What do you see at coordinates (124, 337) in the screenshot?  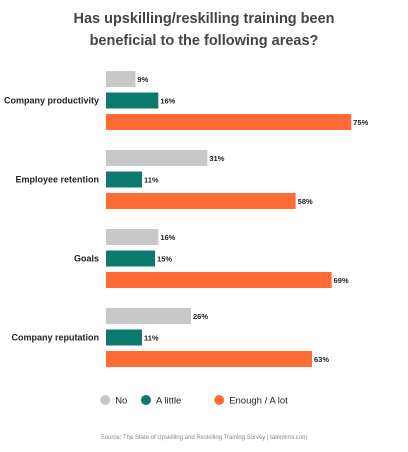 I see `bar-company-reputation-a-little` at bounding box center [124, 337].